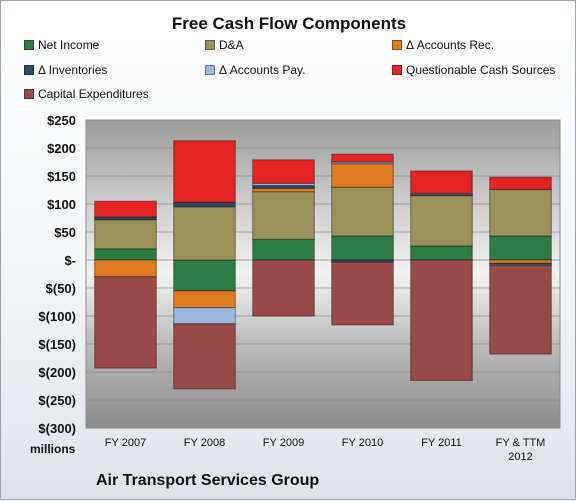 This screenshot has width=578, height=502. What do you see at coordinates (125, 443) in the screenshot?
I see `x-tick-label: FY 2007` at bounding box center [125, 443].